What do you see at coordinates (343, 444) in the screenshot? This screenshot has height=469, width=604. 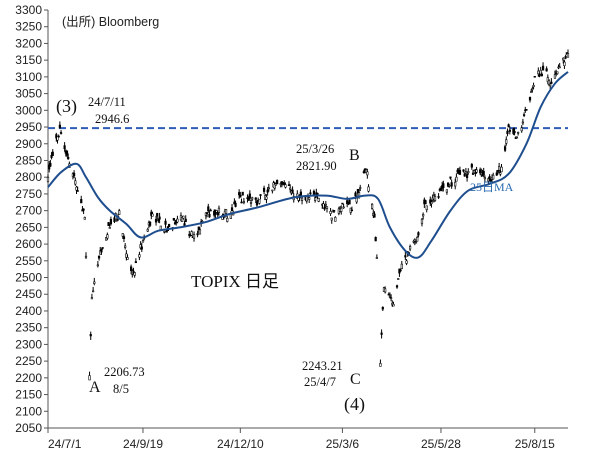 I see `x-tick-label: 25/3/6` at bounding box center [343, 444].